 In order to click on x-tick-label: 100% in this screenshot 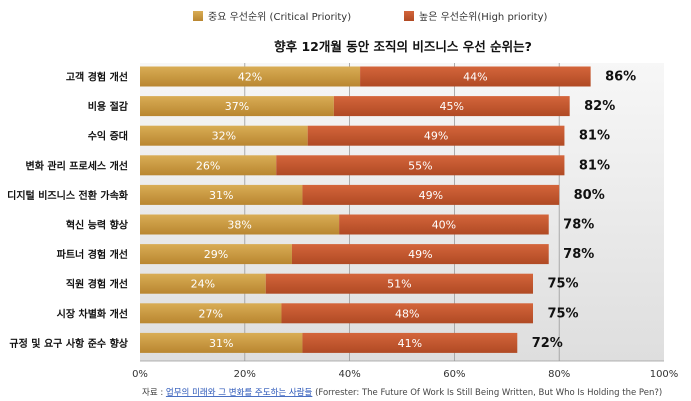, I will do `click(664, 374)`.